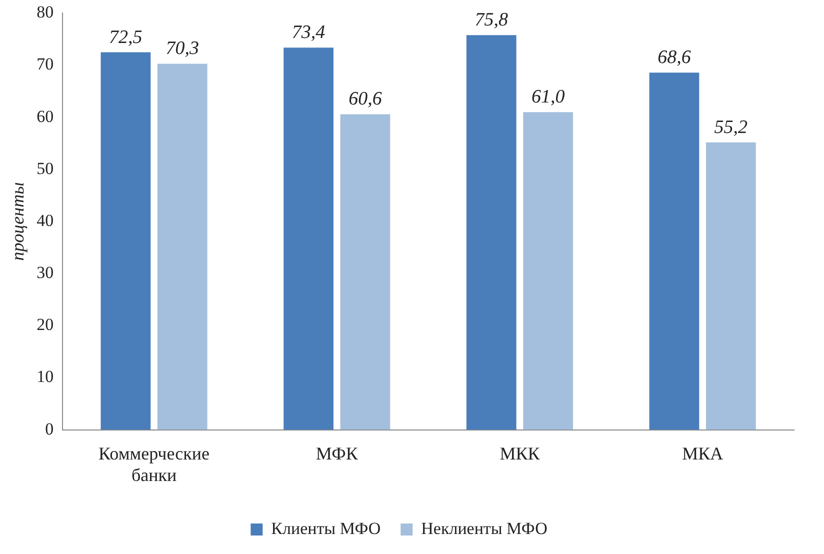  What do you see at coordinates (182, 49) in the screenshot?
I see `data-label: 70,3` at bounding box center [182, 49].